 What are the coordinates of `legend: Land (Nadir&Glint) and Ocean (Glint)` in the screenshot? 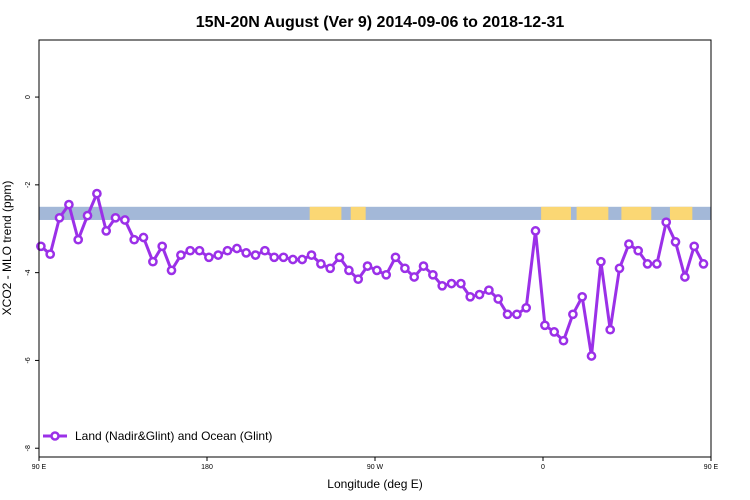 It's located at (157, 436).